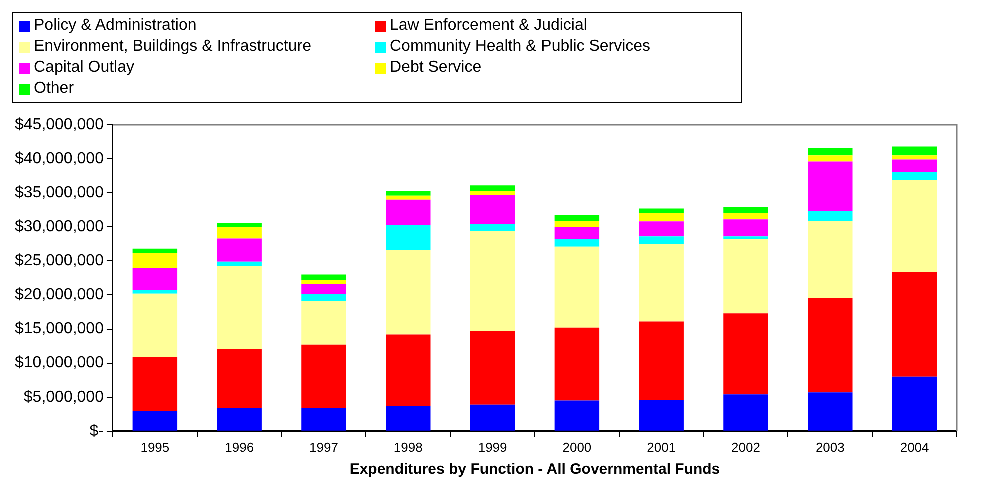 The image size is (987, 487). Describe the element at coordinates (324, 447) in the screenshot. I see `x-tick-label: 1997` at that location.